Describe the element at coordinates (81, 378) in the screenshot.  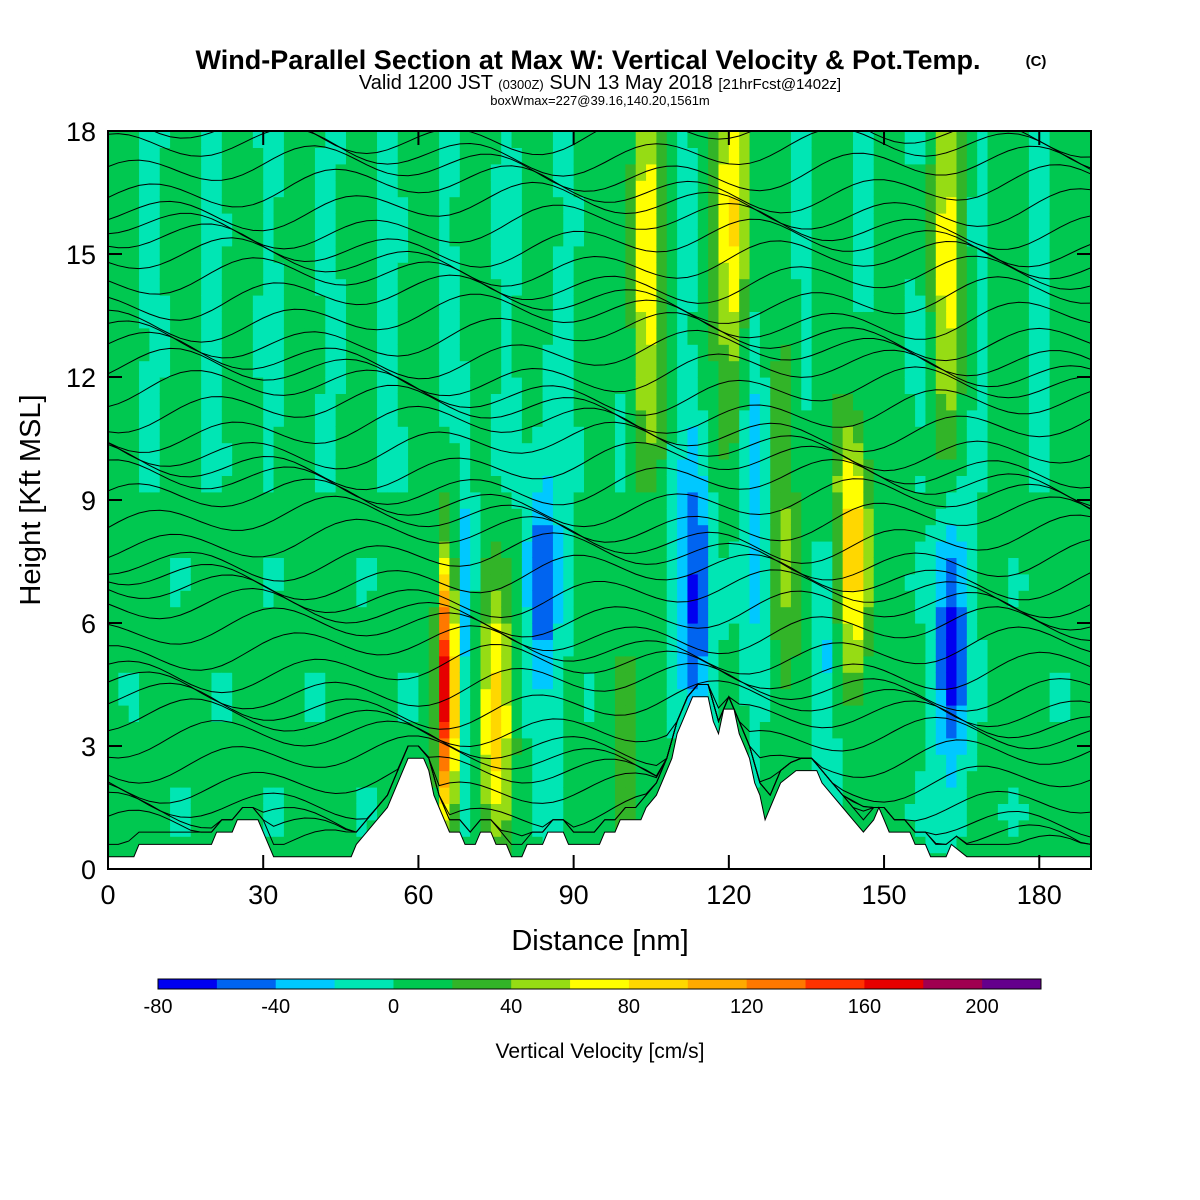
I see `y-tick-label: 12` at that location.